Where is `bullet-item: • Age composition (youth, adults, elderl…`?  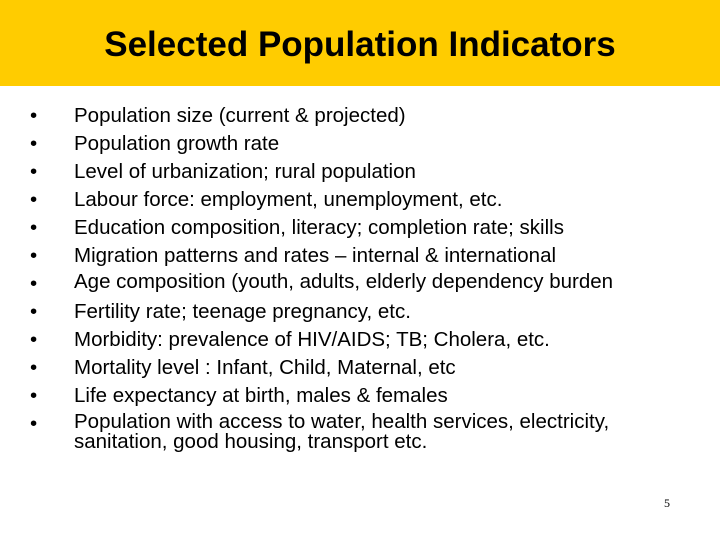
bullet-item: • Age composition (youth, adults, elderl… is located at coordinates (360, 283).